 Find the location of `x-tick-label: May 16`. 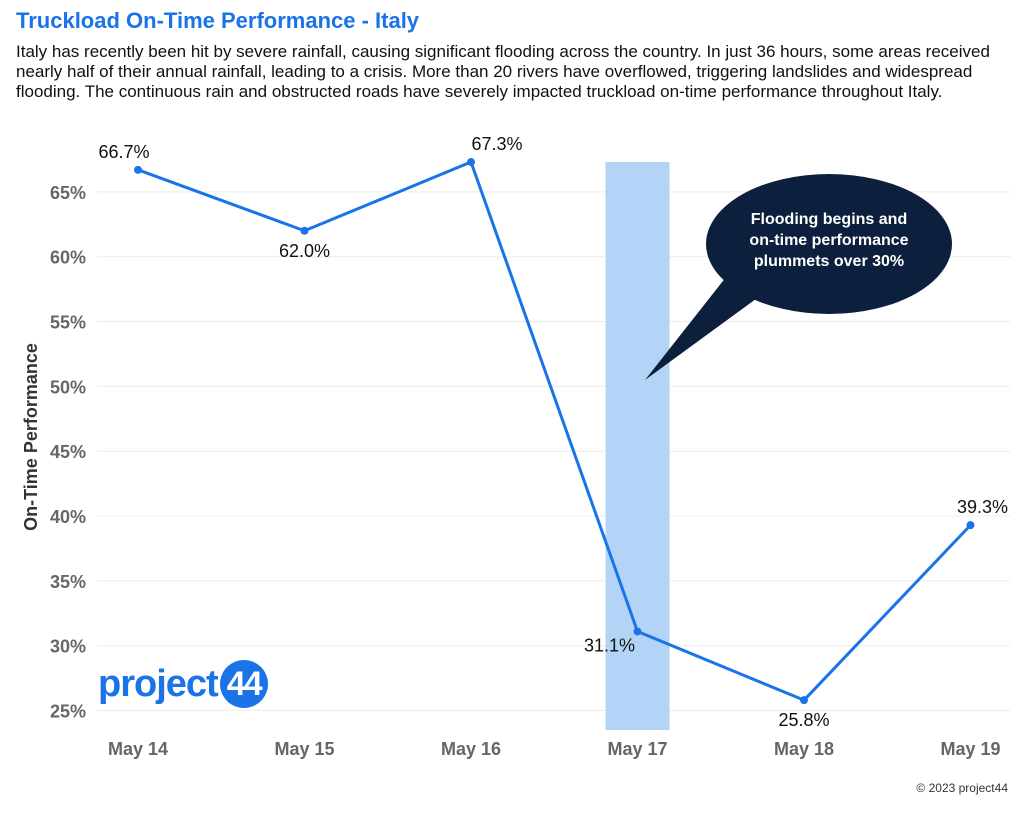

x-tick-label: May 16 is located at coordinates (471, 749).